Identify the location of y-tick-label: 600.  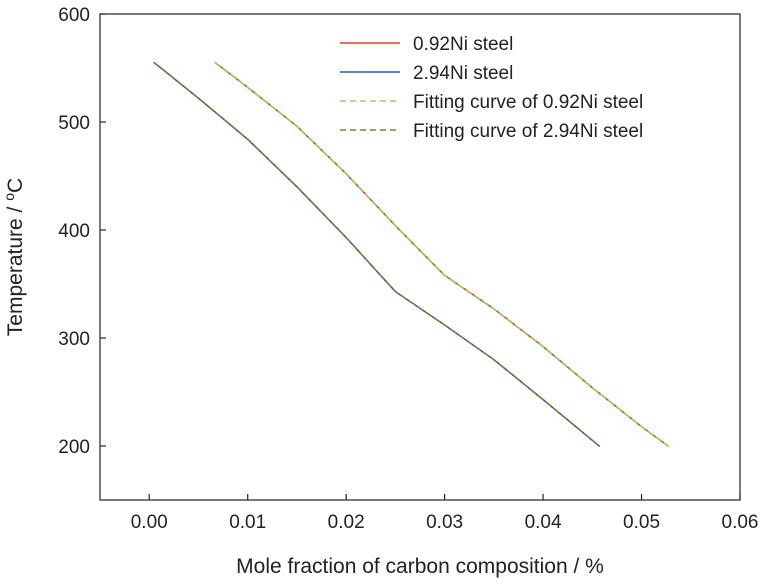
(74, 15).